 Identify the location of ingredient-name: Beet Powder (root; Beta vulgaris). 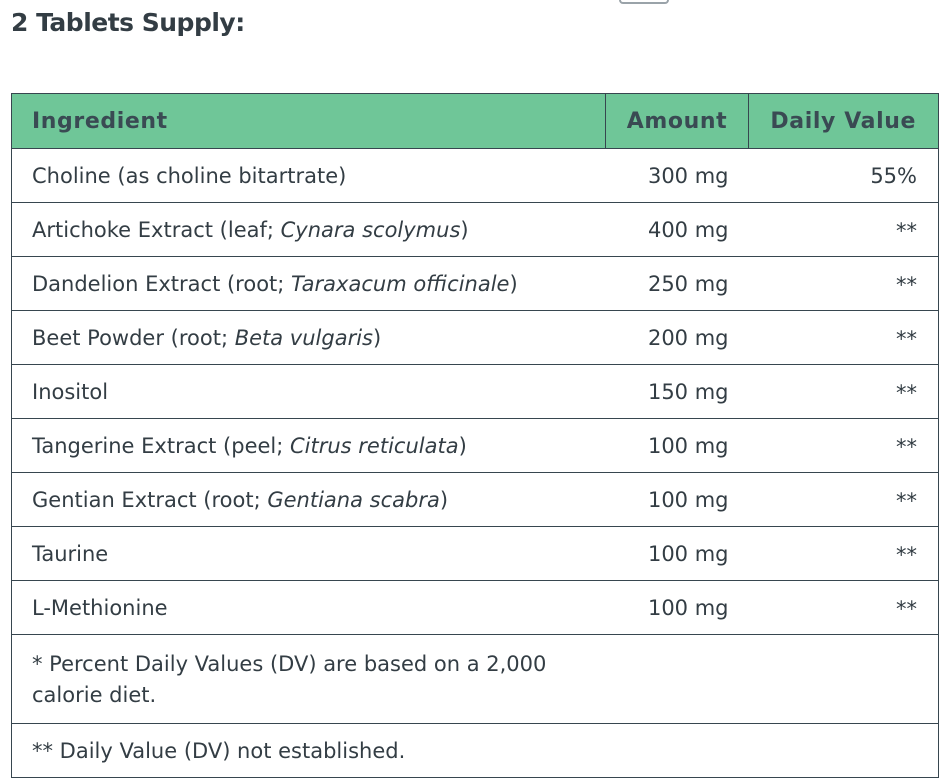
(308, 337).